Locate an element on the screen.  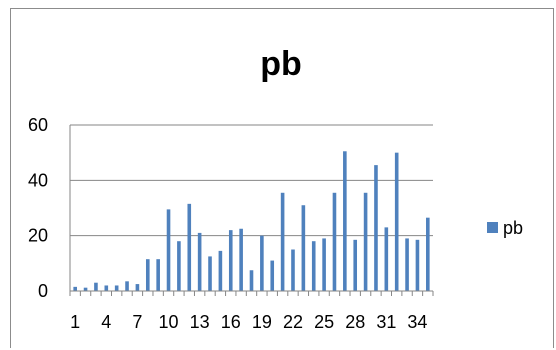
chart-title: pb is located at coordinates (281, 64).